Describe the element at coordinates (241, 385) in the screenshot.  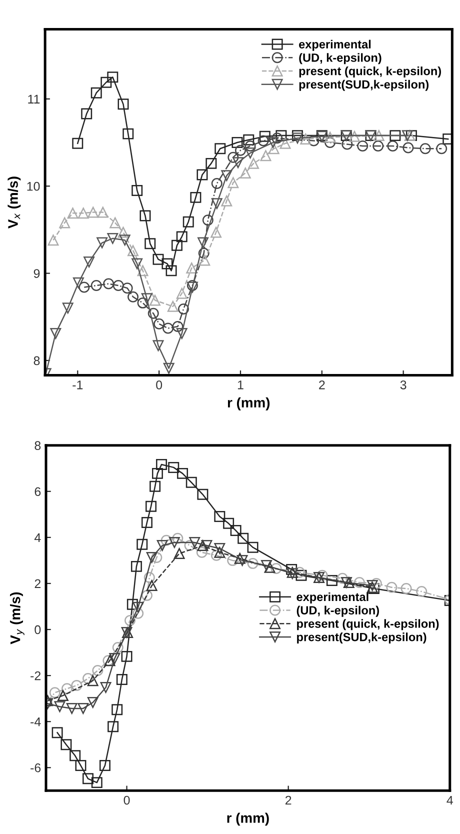
I see `x-tick-label: 1` at that location.